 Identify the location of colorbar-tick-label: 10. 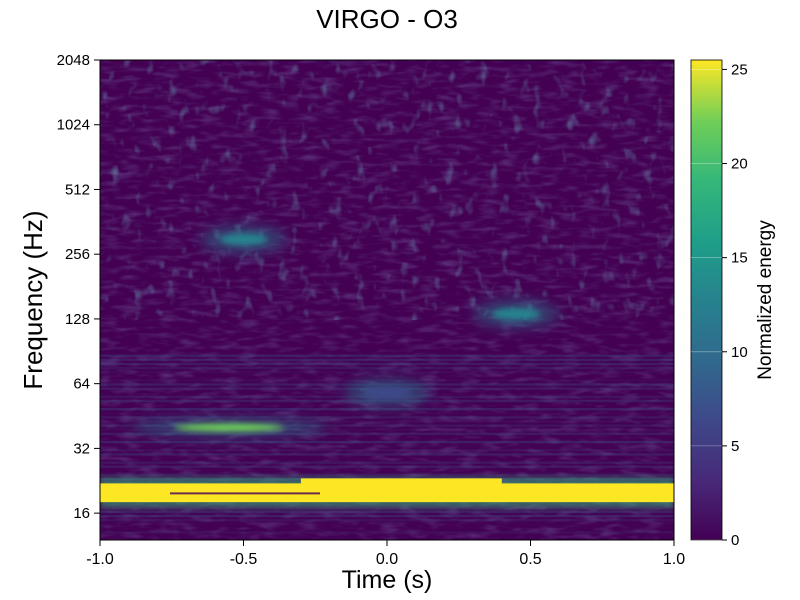
(739, 352).